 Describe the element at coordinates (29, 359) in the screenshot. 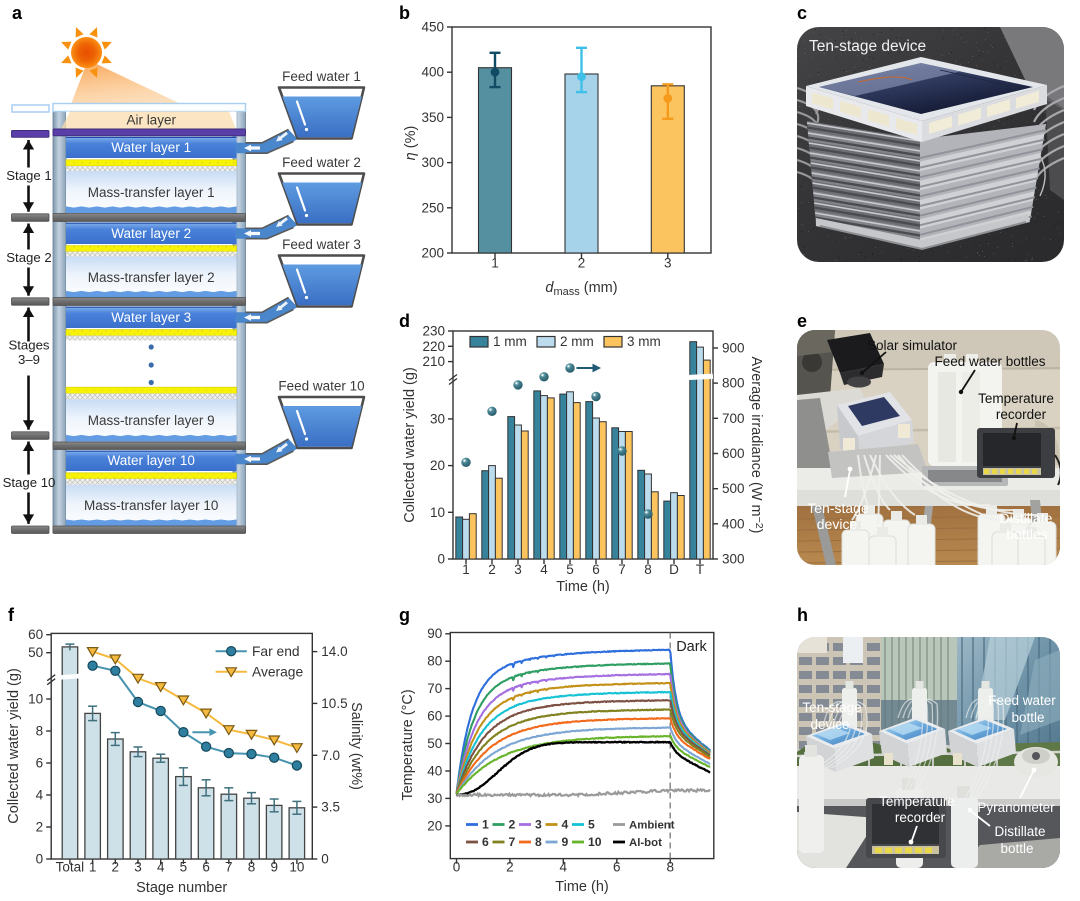

I see `svg-text: 3–9` at that location.